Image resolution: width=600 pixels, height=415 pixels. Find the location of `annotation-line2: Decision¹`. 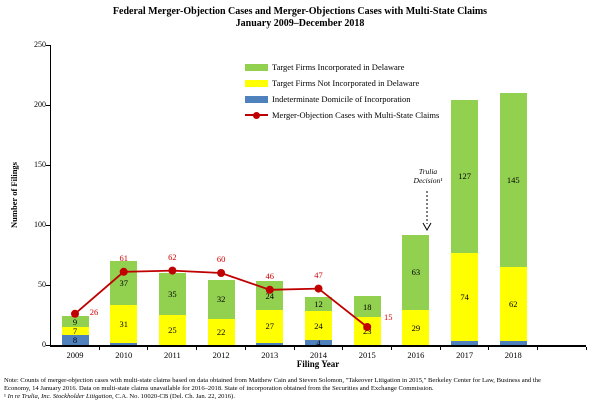

annotation-line2: Decision¹ is located at coordinates (428, 180).